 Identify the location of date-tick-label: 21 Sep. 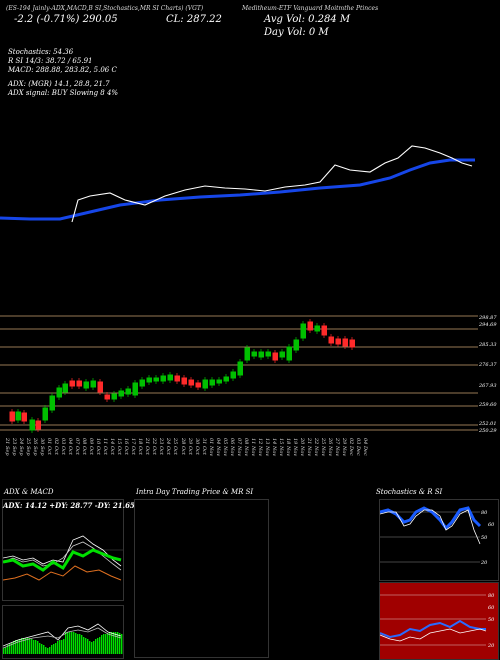
(7, 447).